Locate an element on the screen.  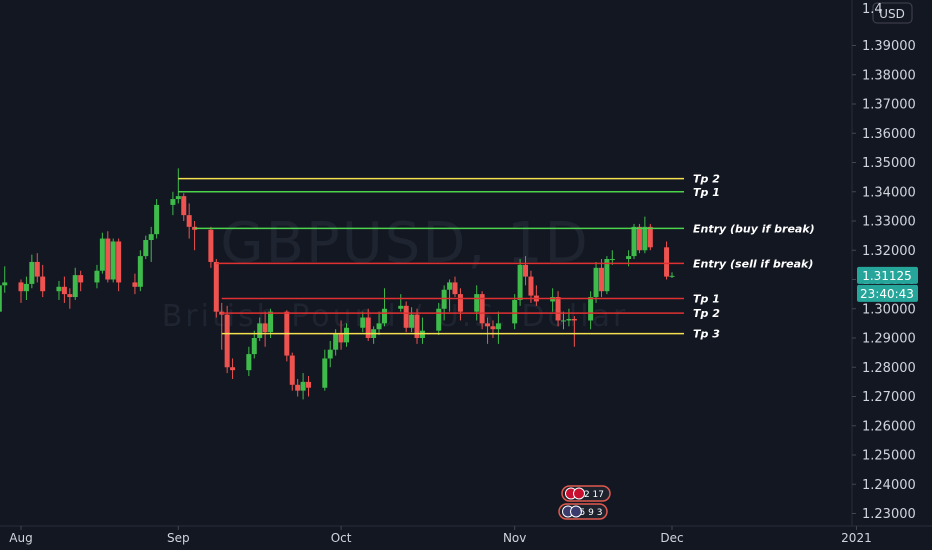
price-tick-label: 1.33000 is located at coordinates (889, 222).